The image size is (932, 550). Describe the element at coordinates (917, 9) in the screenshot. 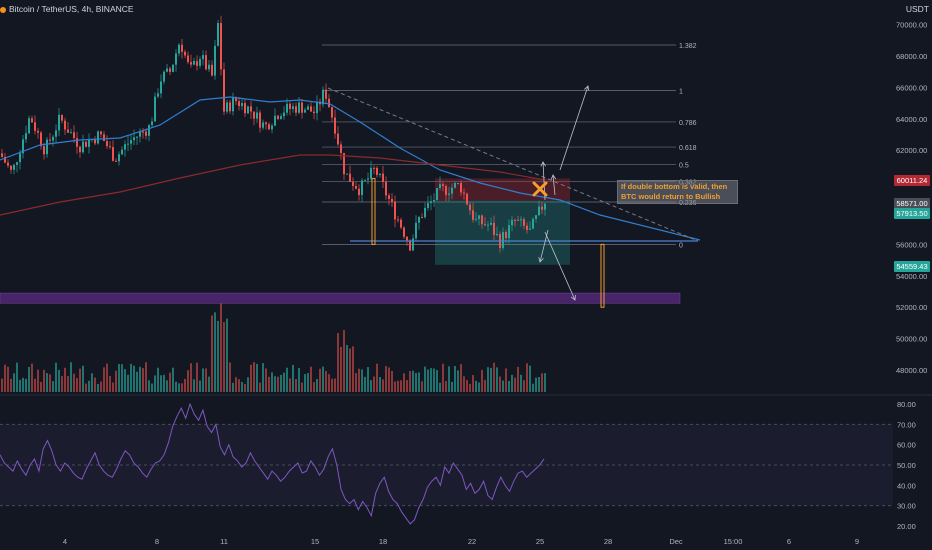

I see `currency-label: USDT` at that location.